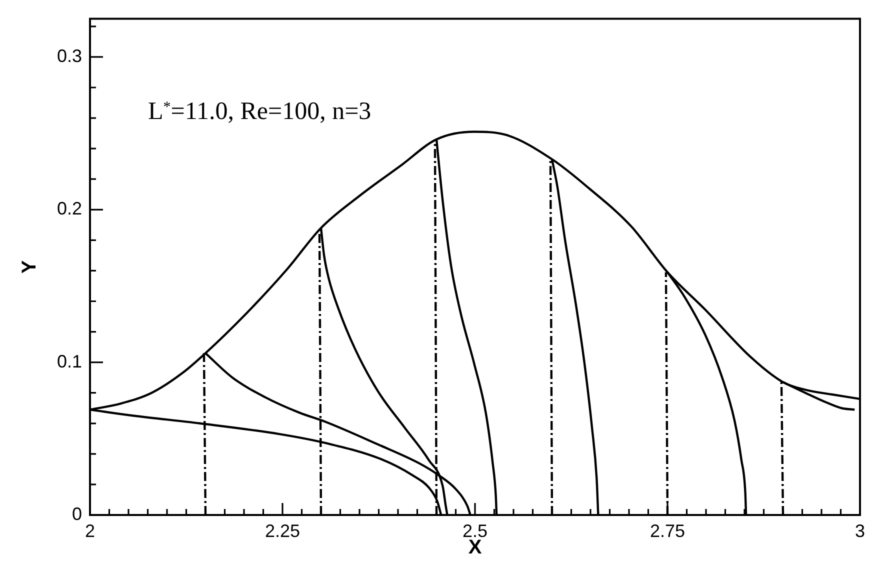 The width and height of the screenshot is (871, 563). What do you see at coordinates (69, 208) in the screenshot?
I see `y-tick-label: 0.2` at bounding box center [69, 208].